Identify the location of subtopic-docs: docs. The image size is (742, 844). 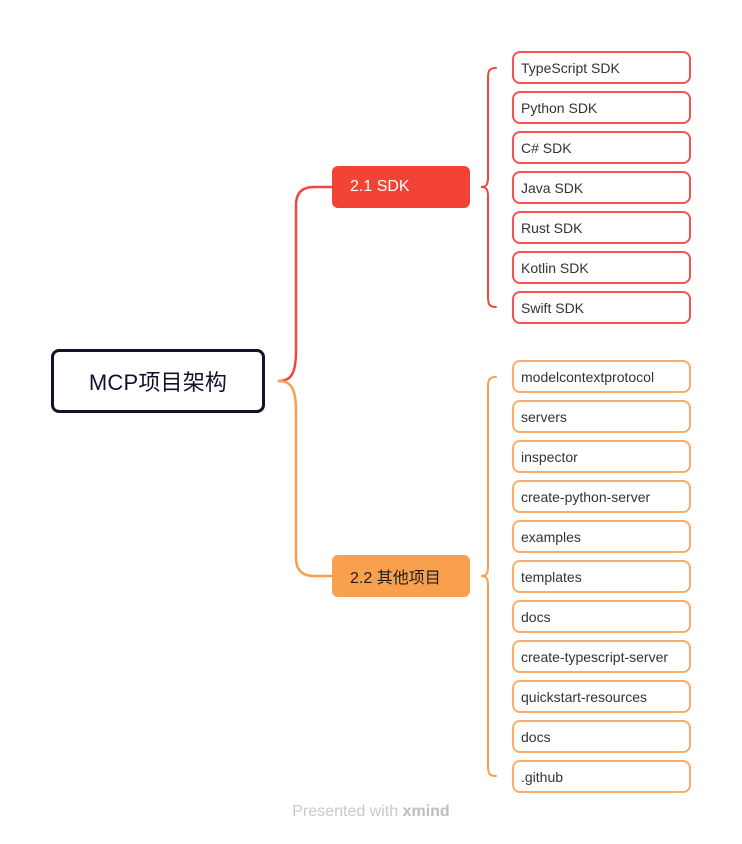
(601, 616).